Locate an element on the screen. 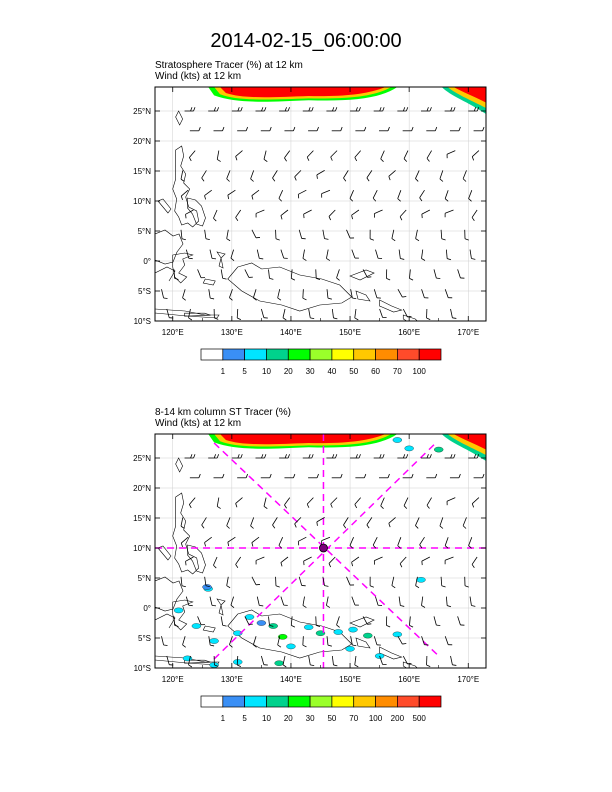 The height and width of the screenshot is (792, 612). colorbar-label: 1 is located at coordinates (223, 718).